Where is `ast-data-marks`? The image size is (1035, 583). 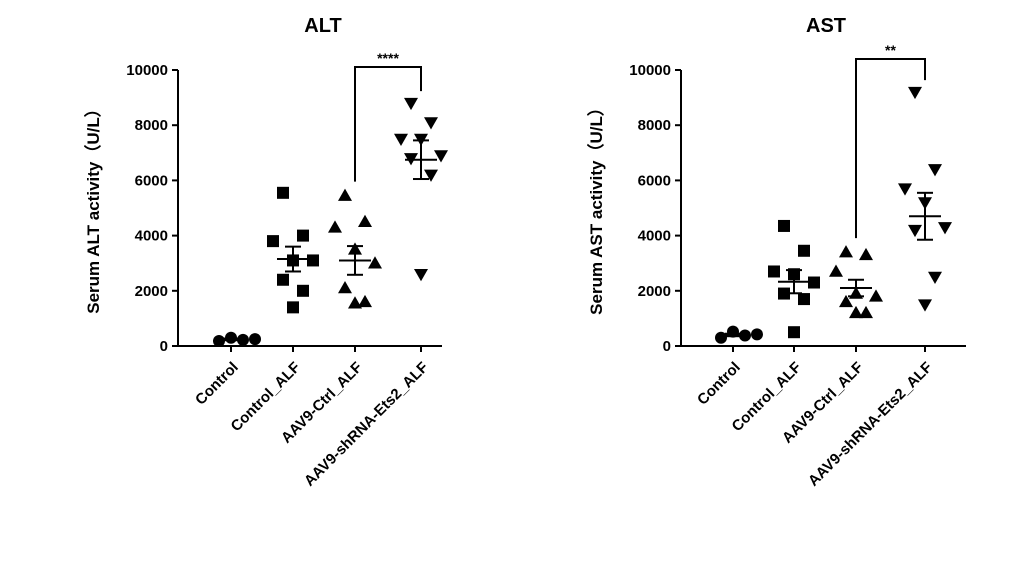
ast-data-marks is located at coordinates (833, 215).